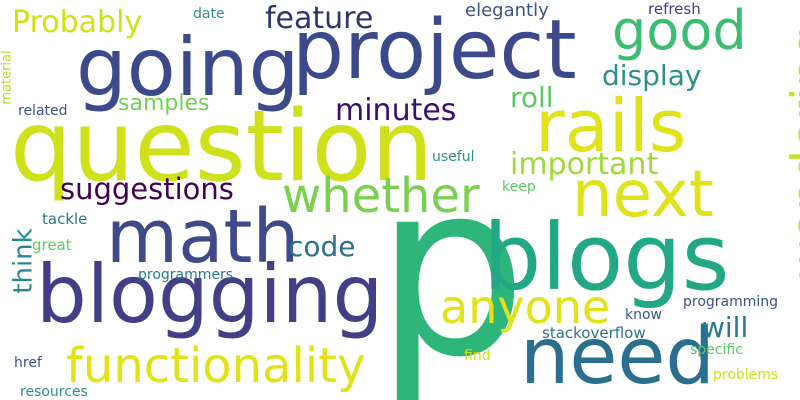  I want to click on word-know: know, so click(643, 315).